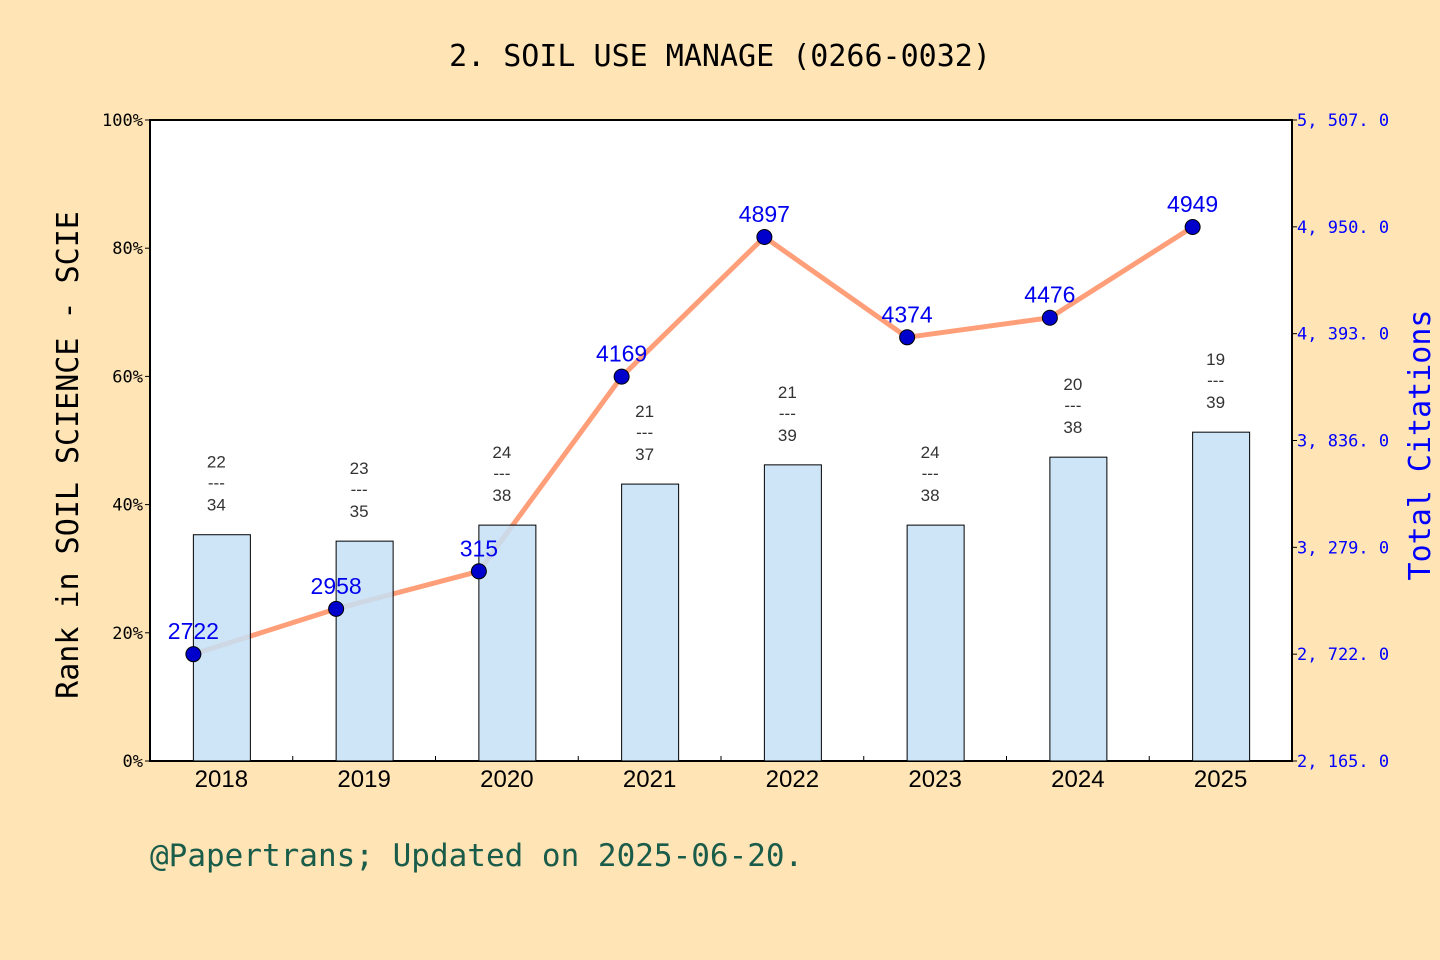 The height and width of the screenshot is (960, 1440). I want to click on rank-position-label: 23, so click(359, 468).